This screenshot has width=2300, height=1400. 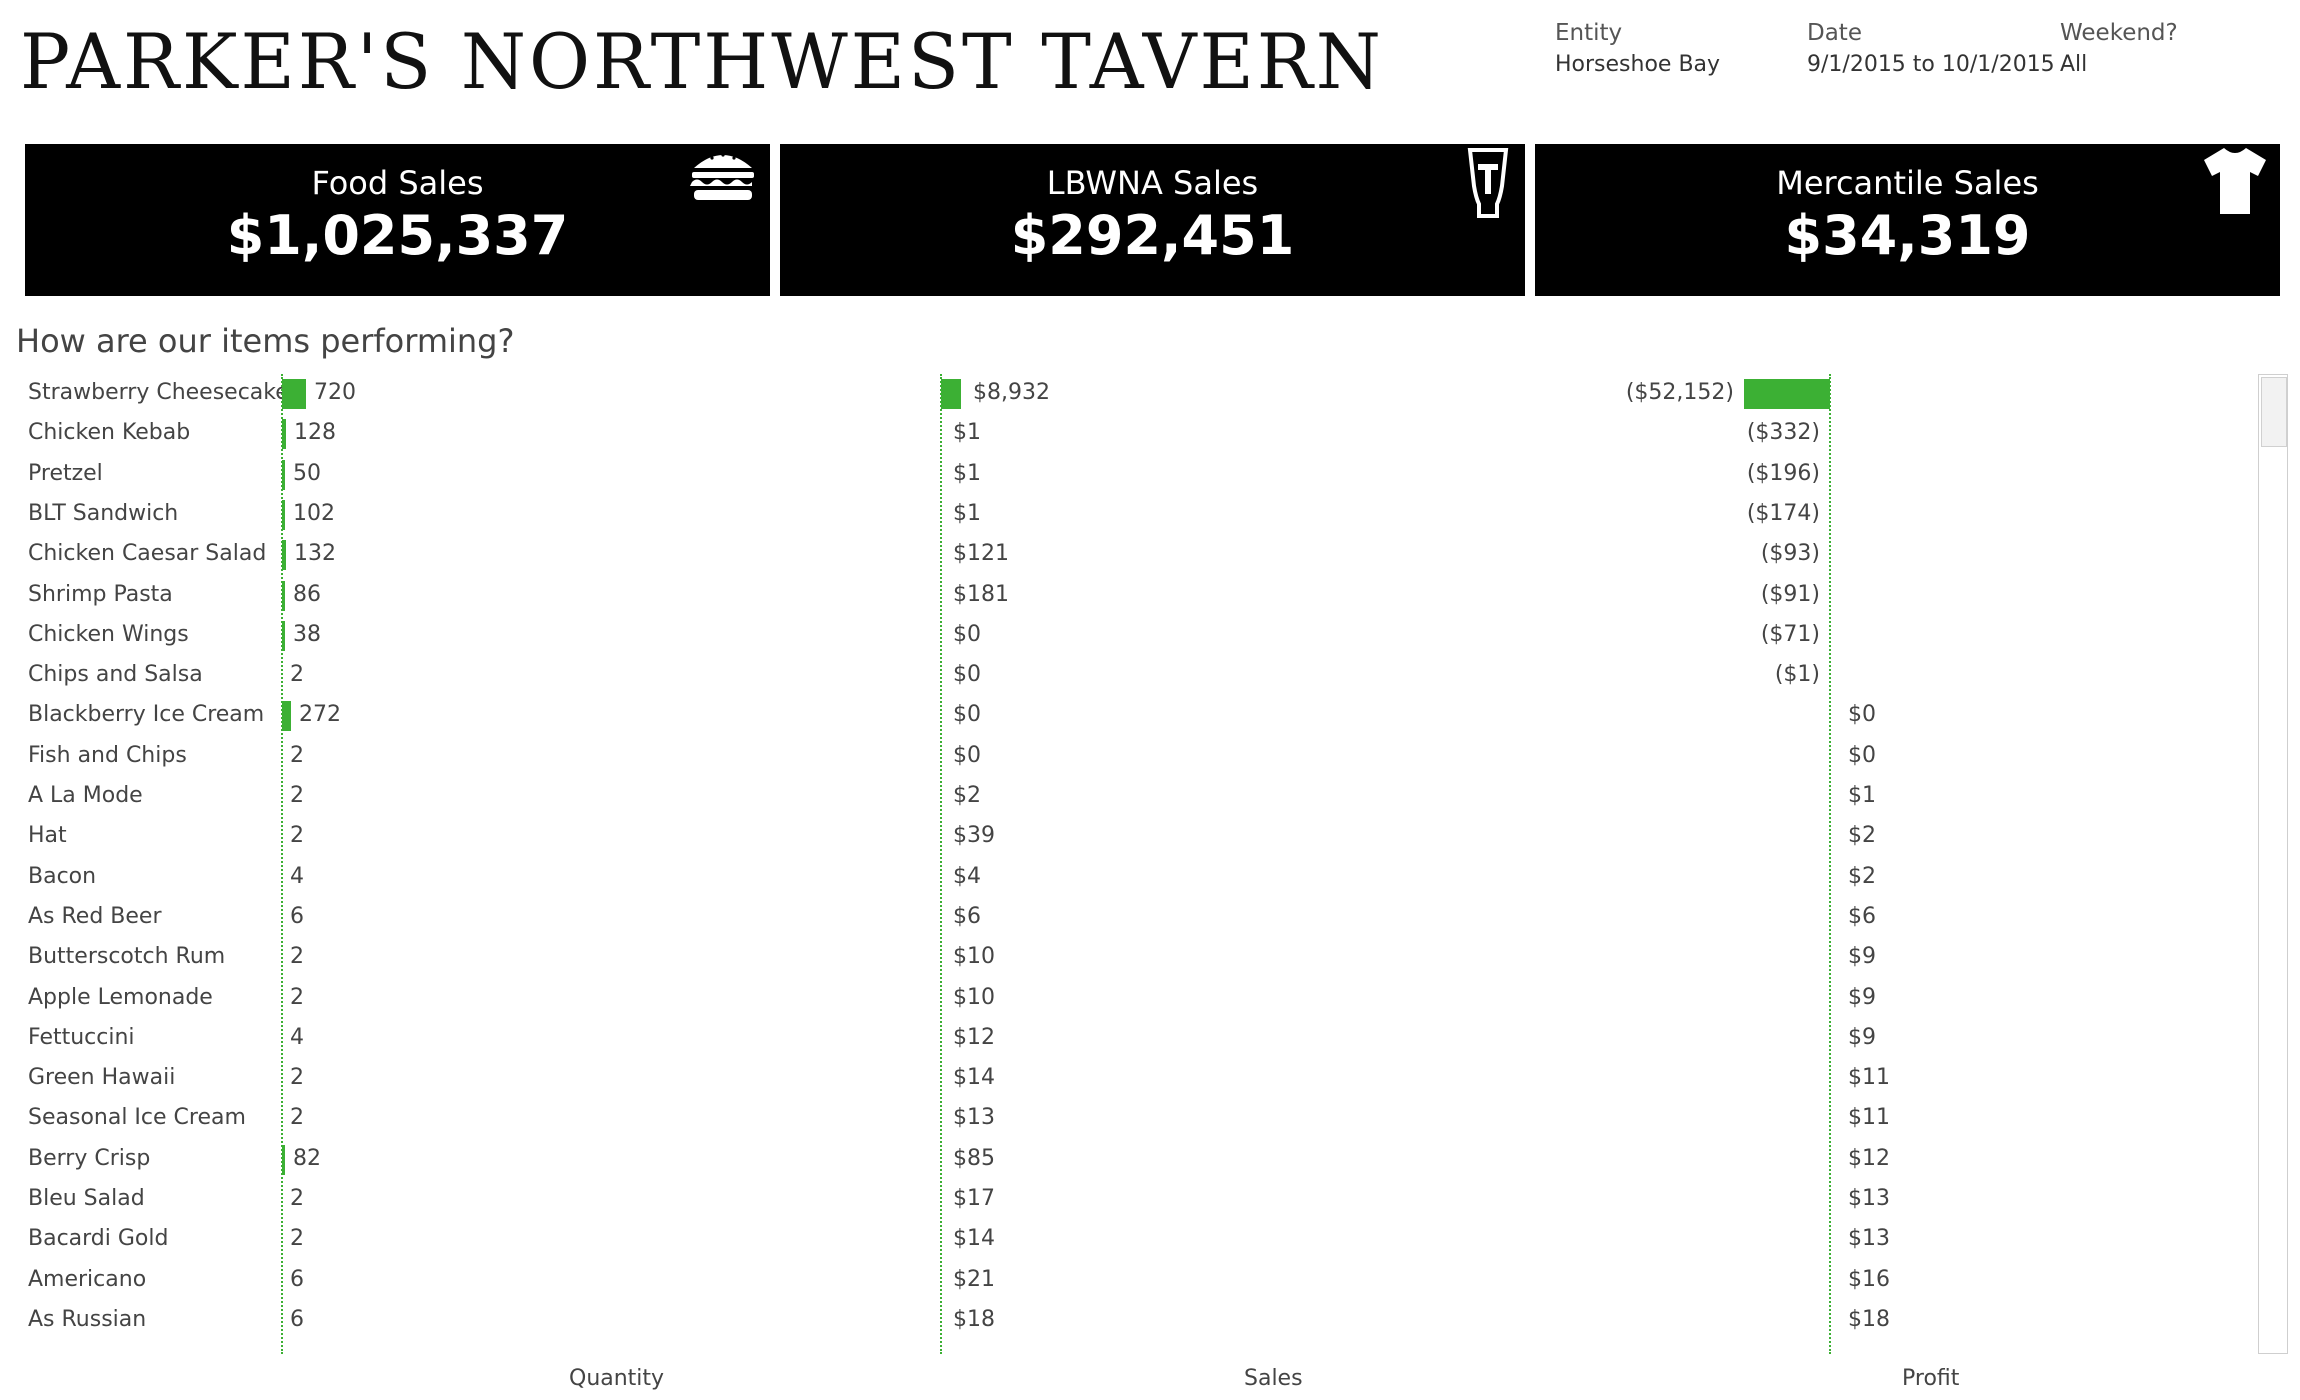 What do you see at coordinates (941, 864) in the screenshot?
I see `sales-axis-line` at bounding box center [941, 864].